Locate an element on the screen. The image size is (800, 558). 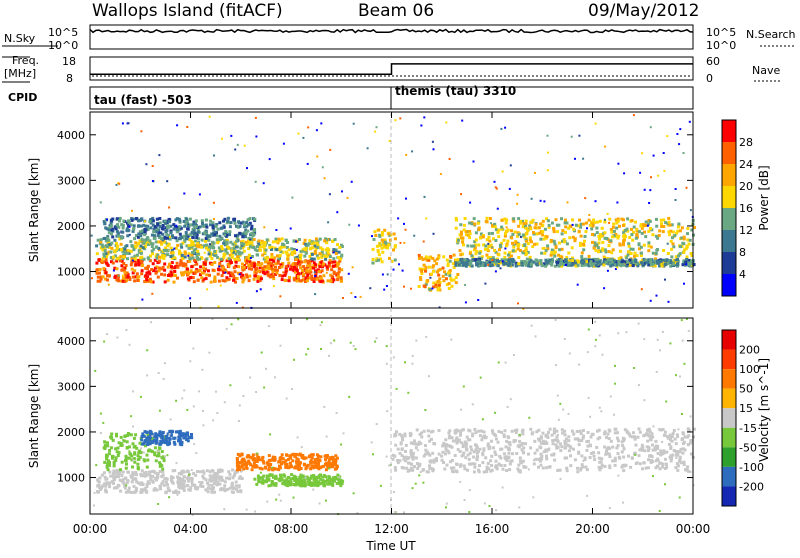
cpid-label: CPID is located at coordinates (22, 97).